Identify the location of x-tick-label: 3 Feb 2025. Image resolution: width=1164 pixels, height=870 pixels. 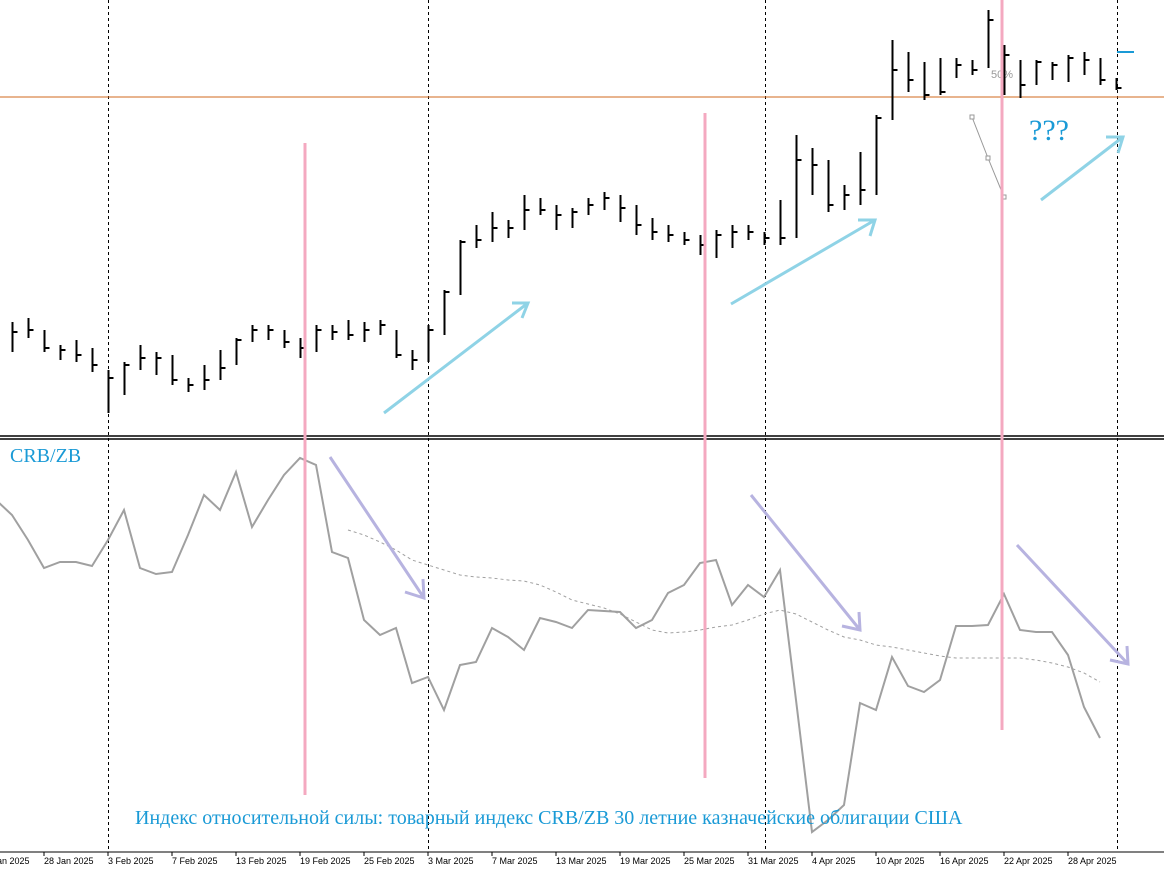
(131, 861).